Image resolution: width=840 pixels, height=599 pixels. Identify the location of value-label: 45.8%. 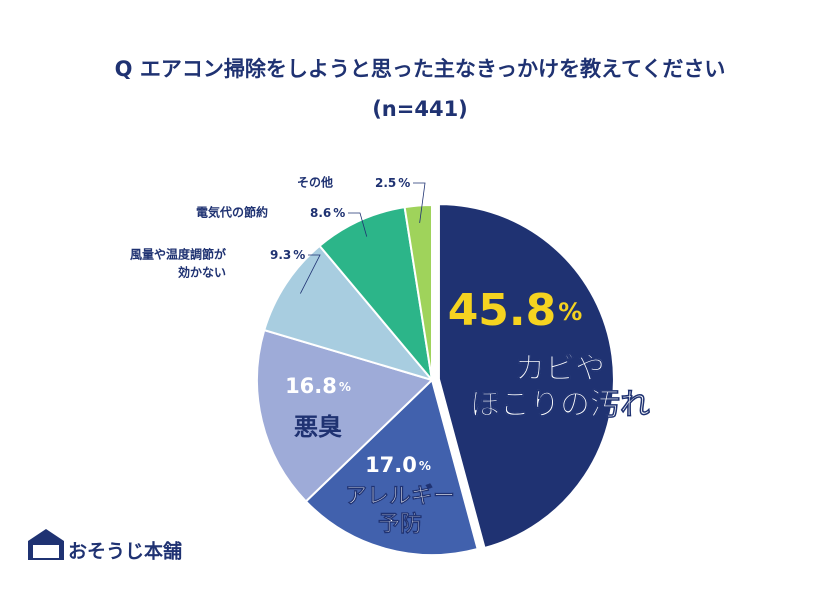
(515, 310).